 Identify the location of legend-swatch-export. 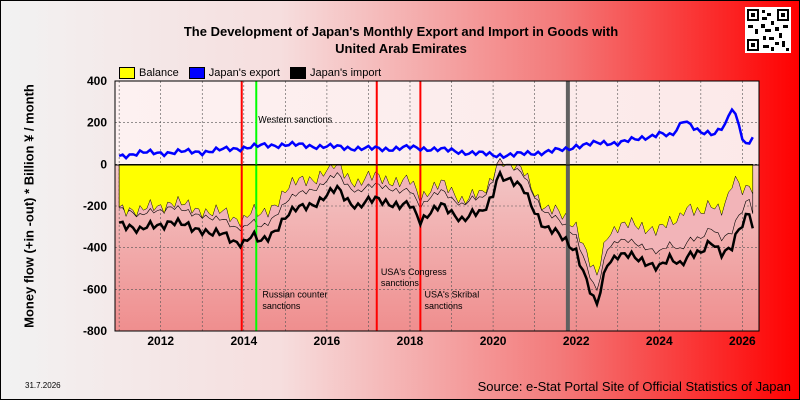
(196, 73).